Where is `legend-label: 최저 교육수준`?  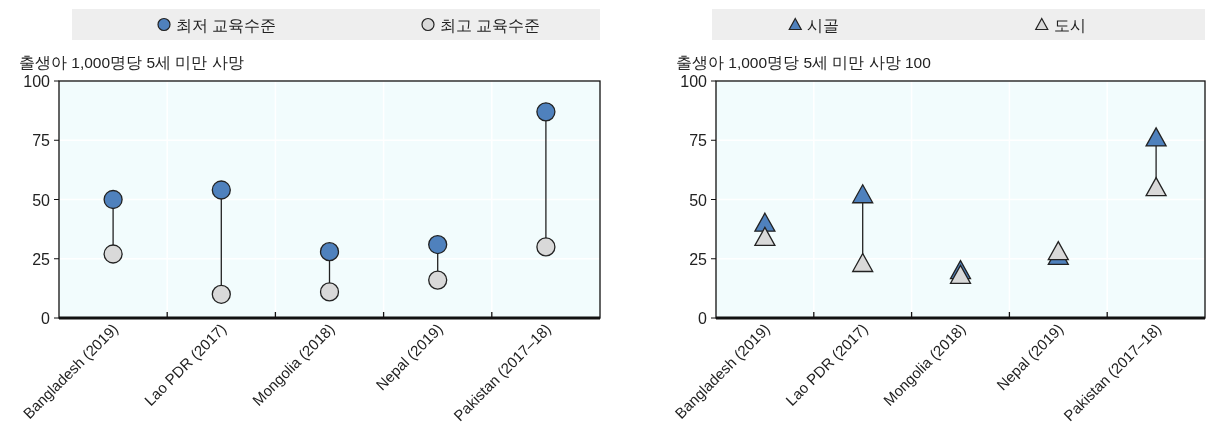 legend-label: 최저 교육수준 is located at coordinates (226, 25).